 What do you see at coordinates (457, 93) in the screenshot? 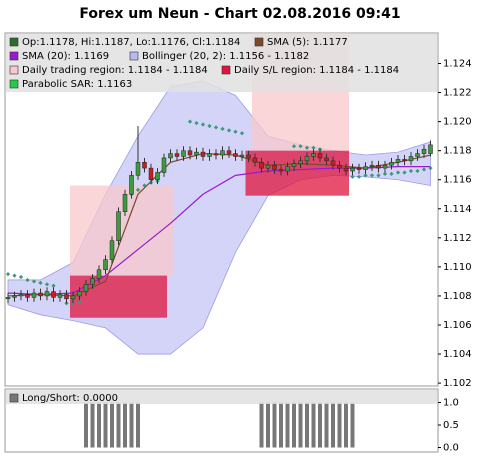
I see `y-tick-label: 1.122` at bounding box center [457, 93].